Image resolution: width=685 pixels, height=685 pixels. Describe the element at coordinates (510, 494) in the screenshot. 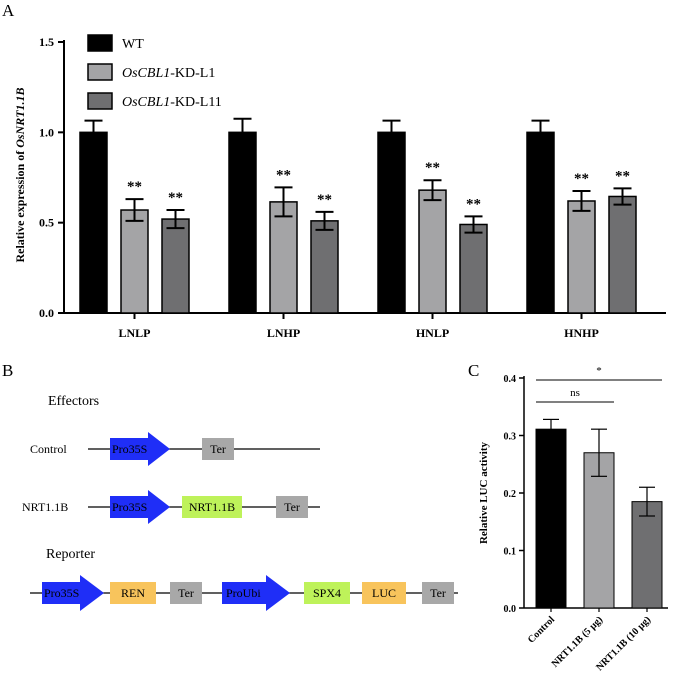

I see `y-tick-label: 0.2` at that location.